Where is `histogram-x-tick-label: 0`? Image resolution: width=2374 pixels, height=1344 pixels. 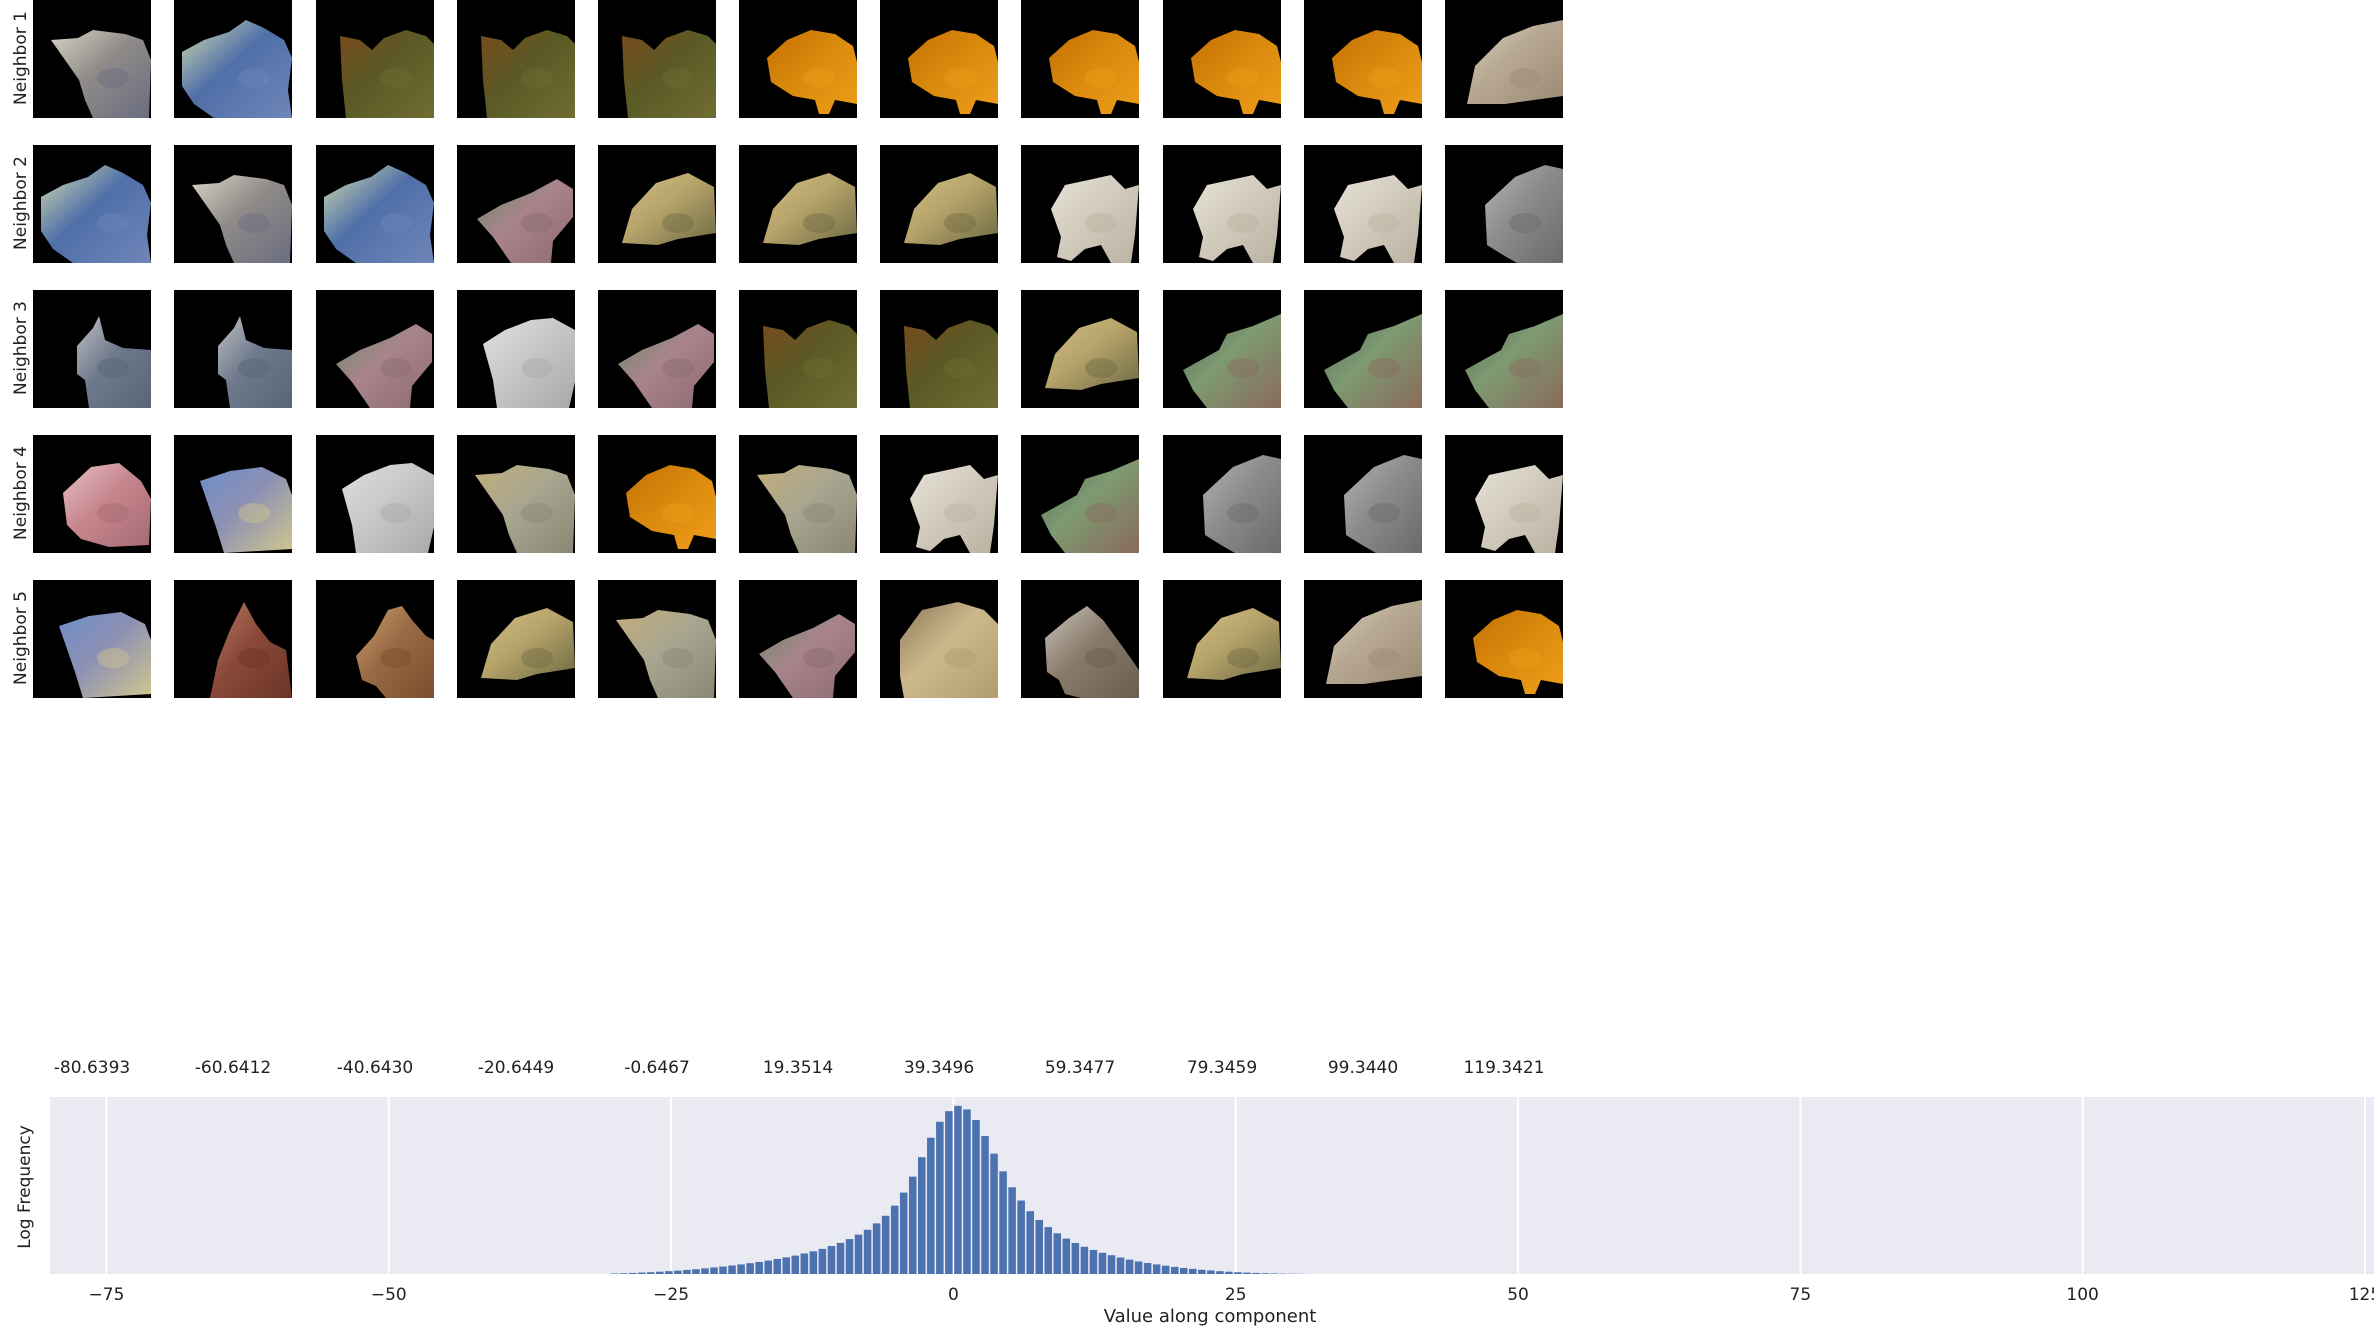
histogram-x-tick-label: 0 is located at coordinates (953, 1295).